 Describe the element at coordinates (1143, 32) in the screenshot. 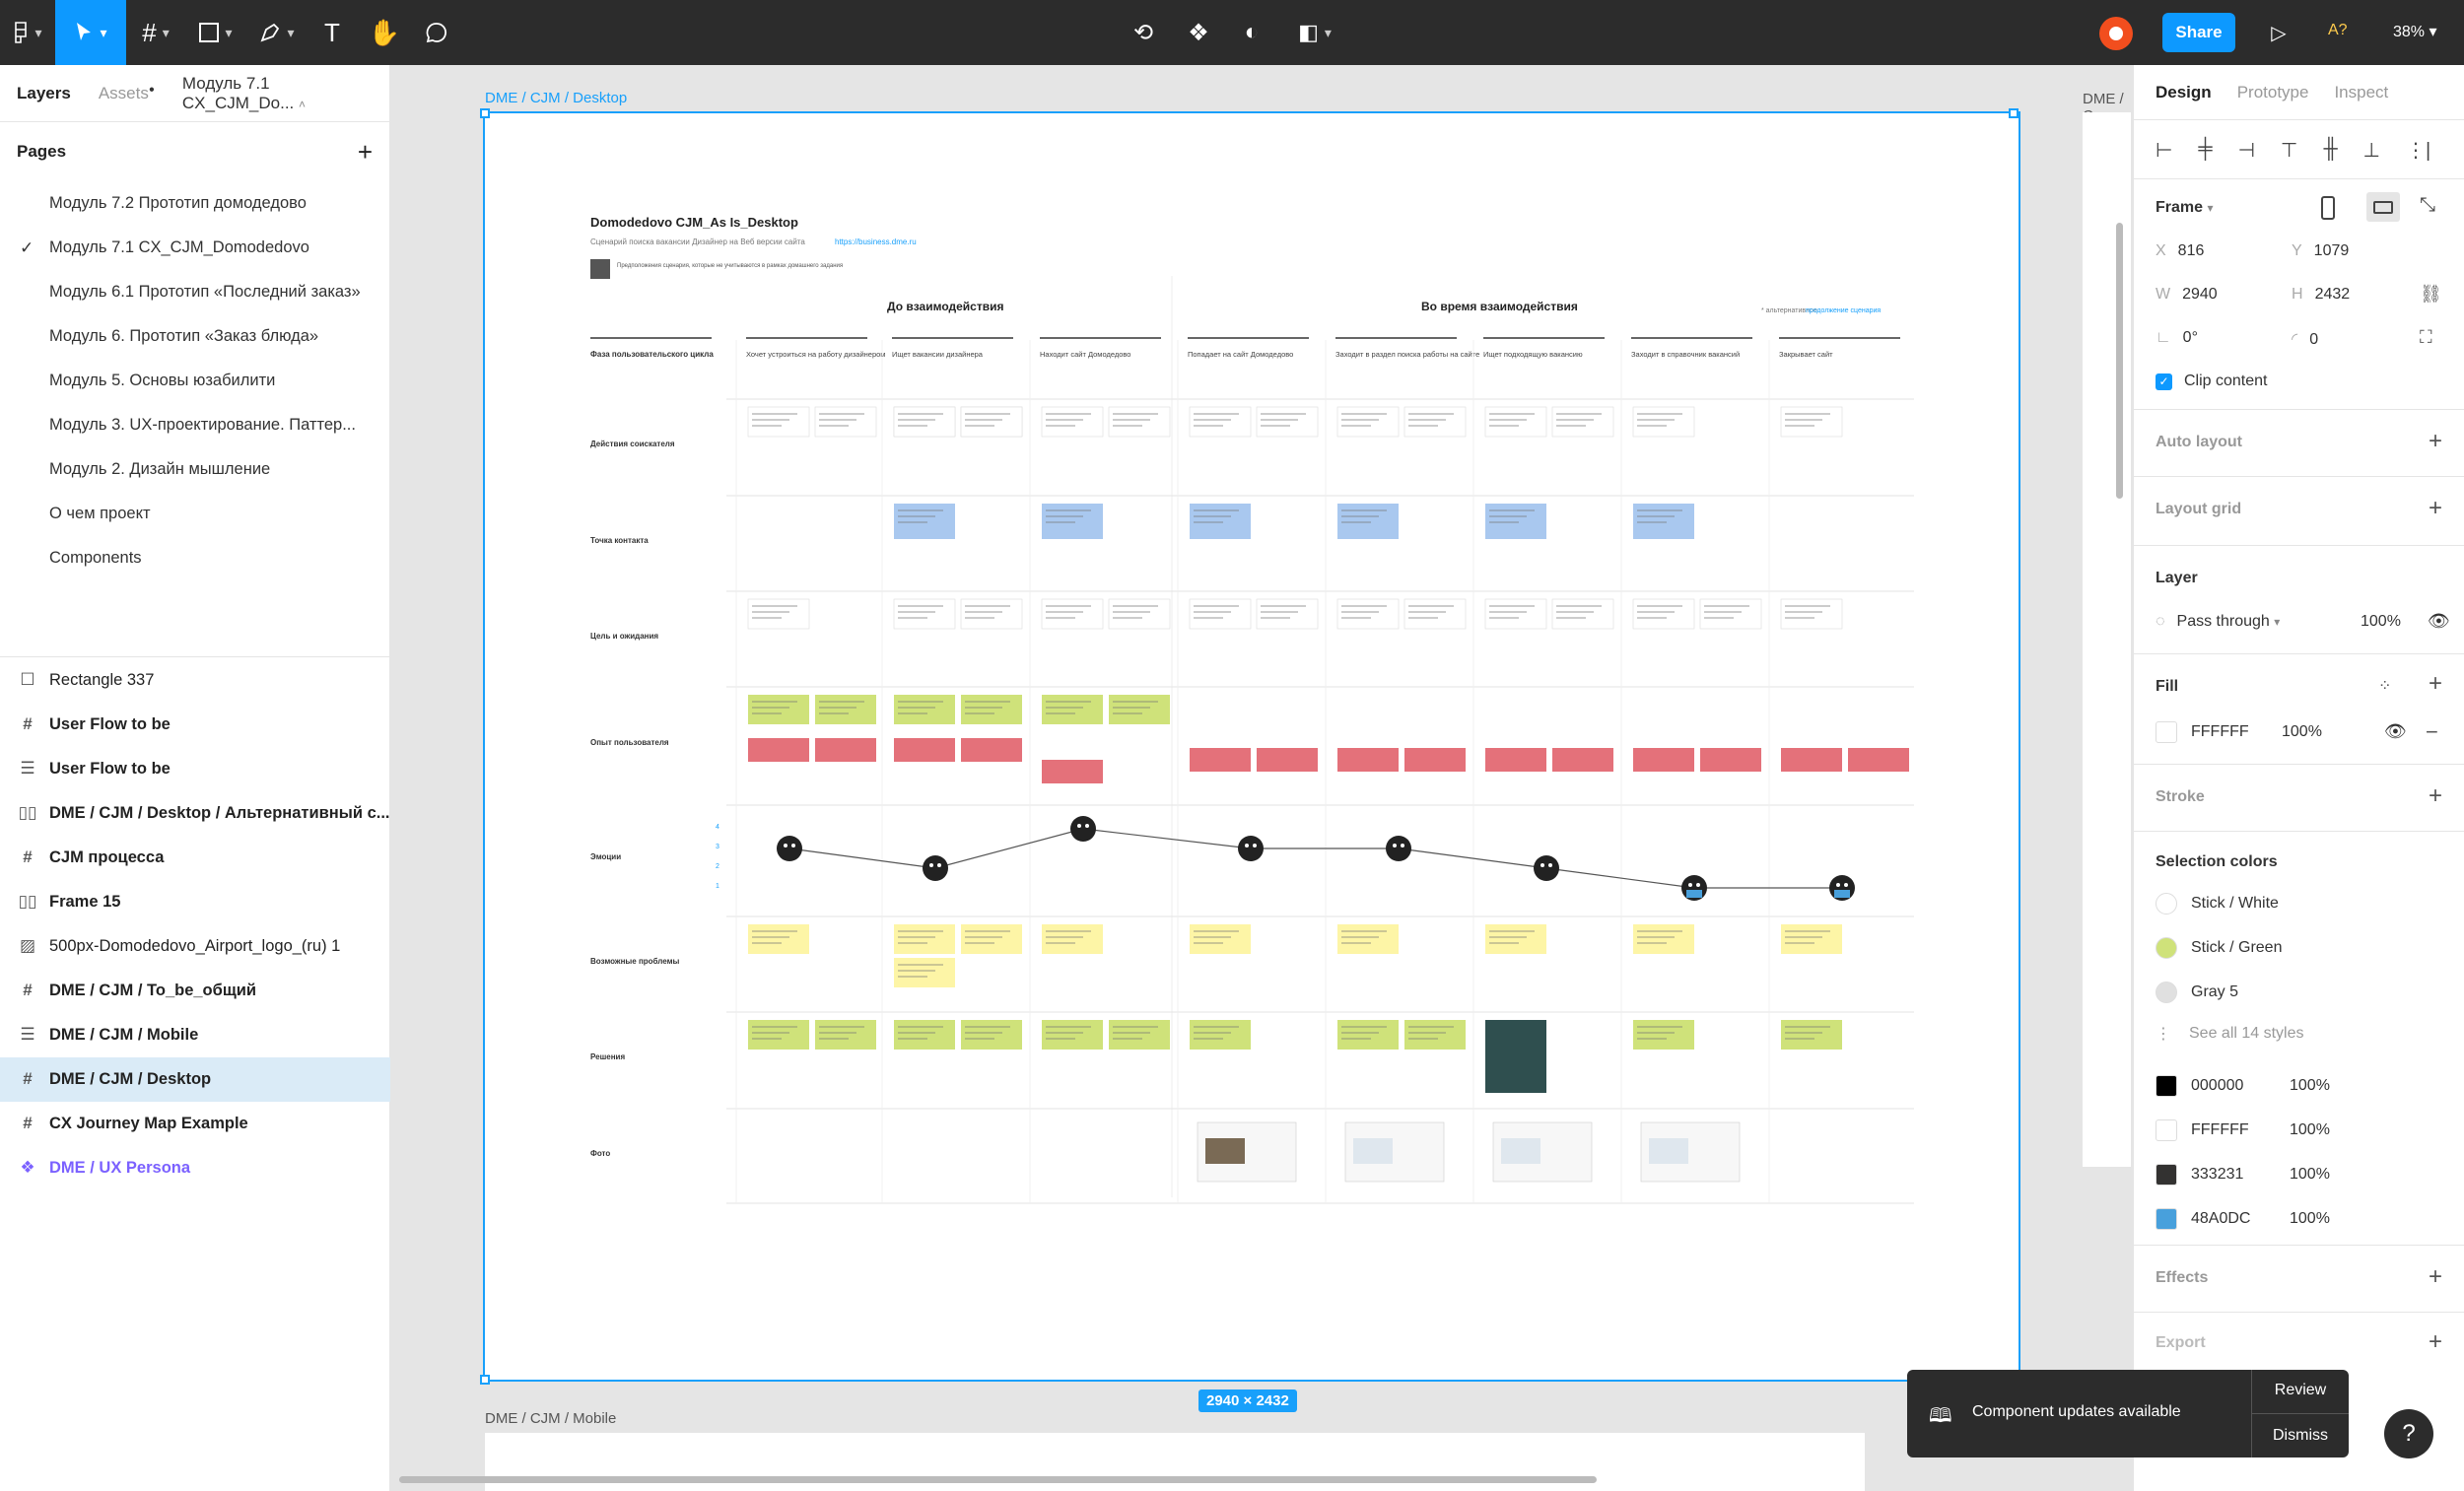

I see `link-component-button: ⟲` at that location.